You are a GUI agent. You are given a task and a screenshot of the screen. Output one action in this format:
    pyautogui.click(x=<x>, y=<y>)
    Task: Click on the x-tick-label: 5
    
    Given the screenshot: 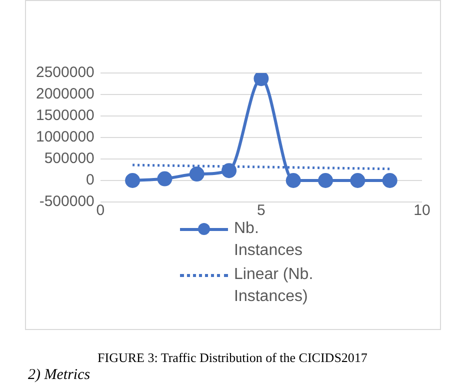 What is the action you would take?
    pyautogui.click(x=261, y=211)
    